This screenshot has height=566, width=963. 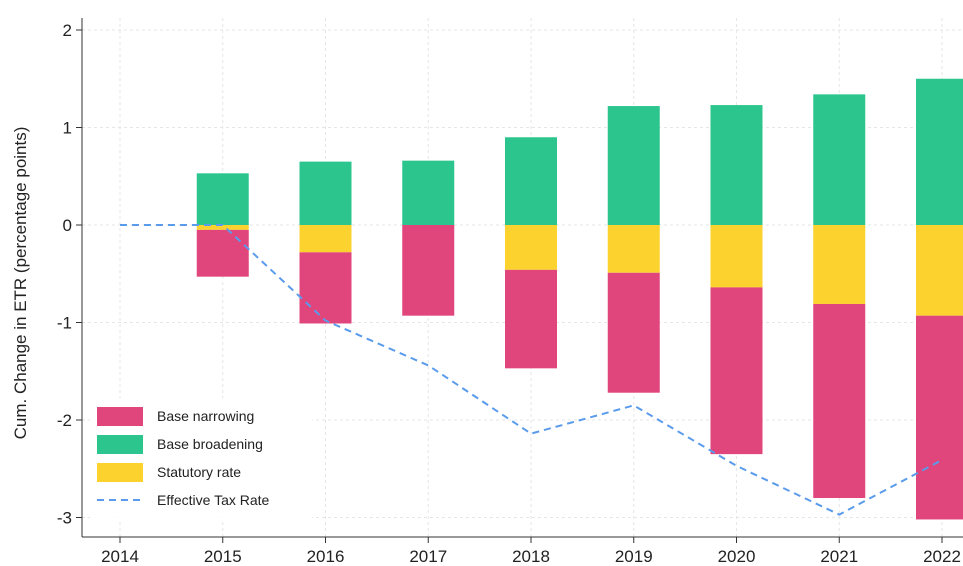 I want to click on y-tick-label: -3, so click(x=64, y=518).